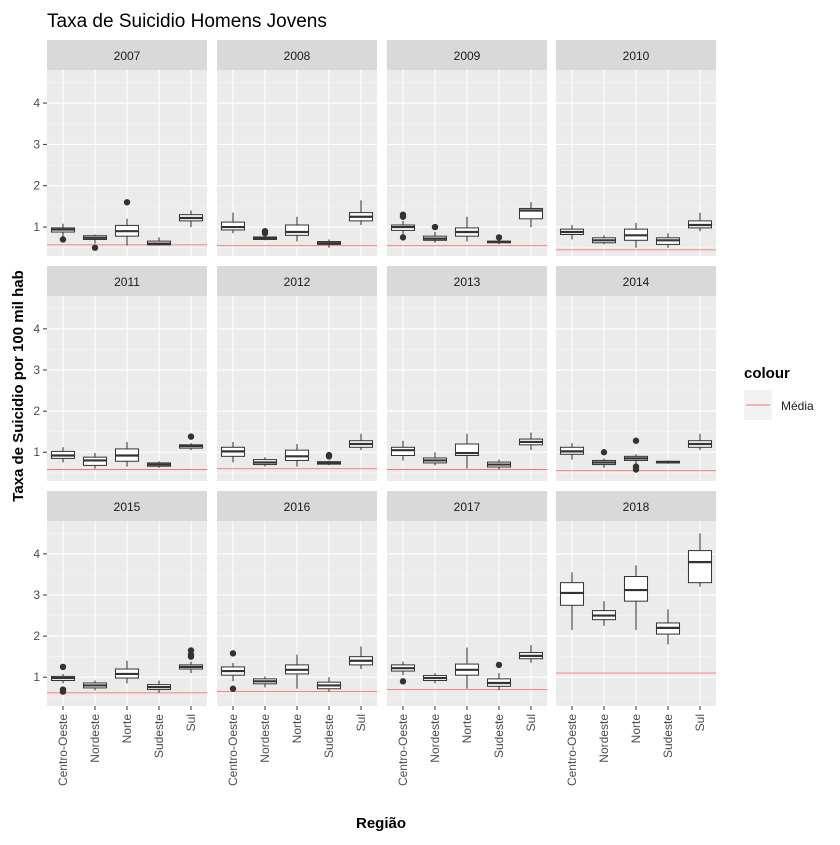  I want to click on facet-strip-label: 2009, so click(467, 56).